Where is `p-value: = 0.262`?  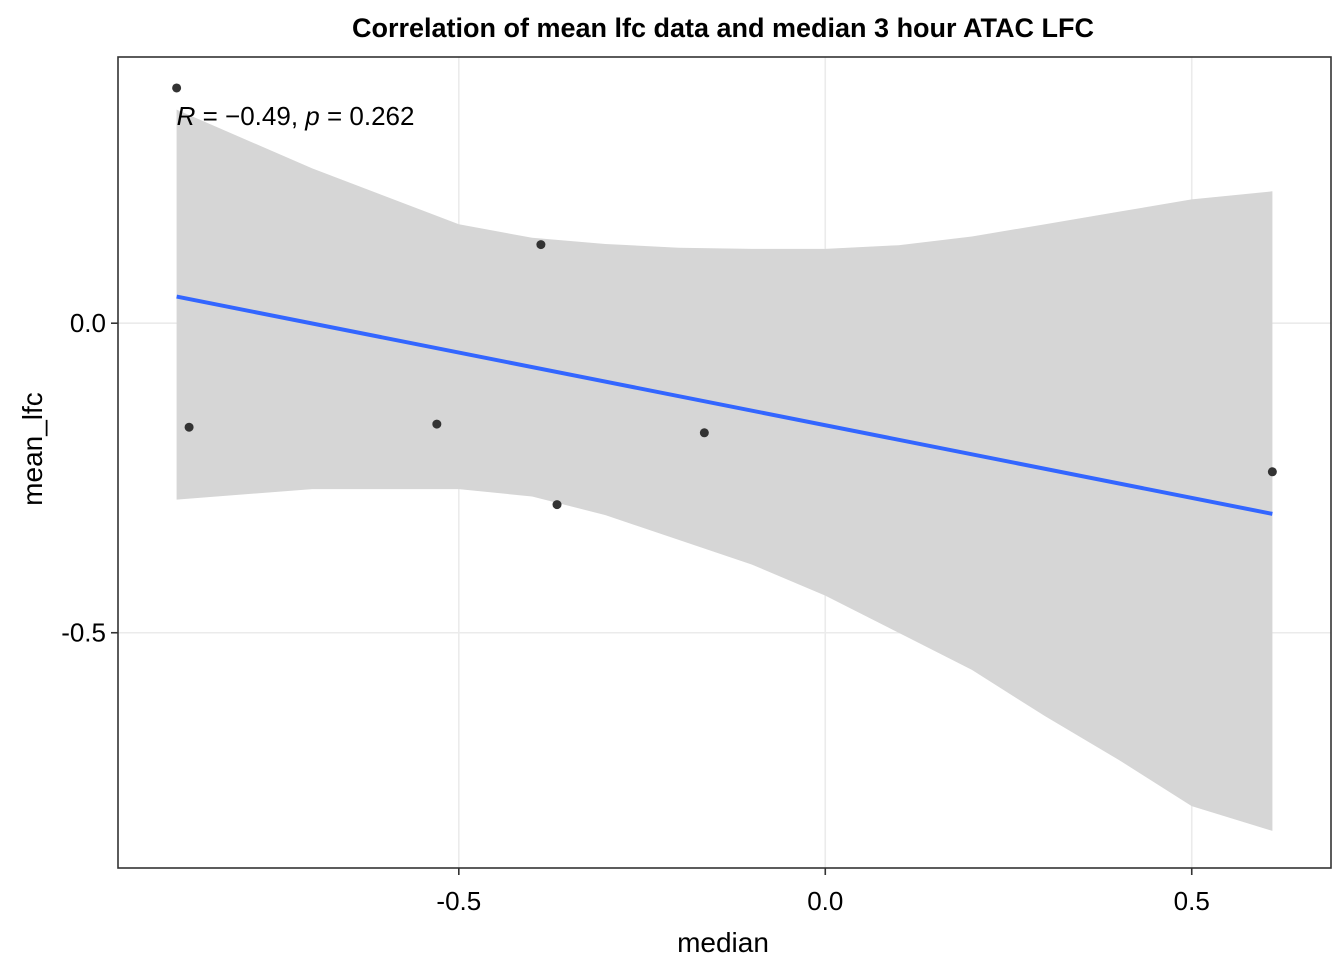 p-value: = 0.262 is located at coordinates (367, 116).